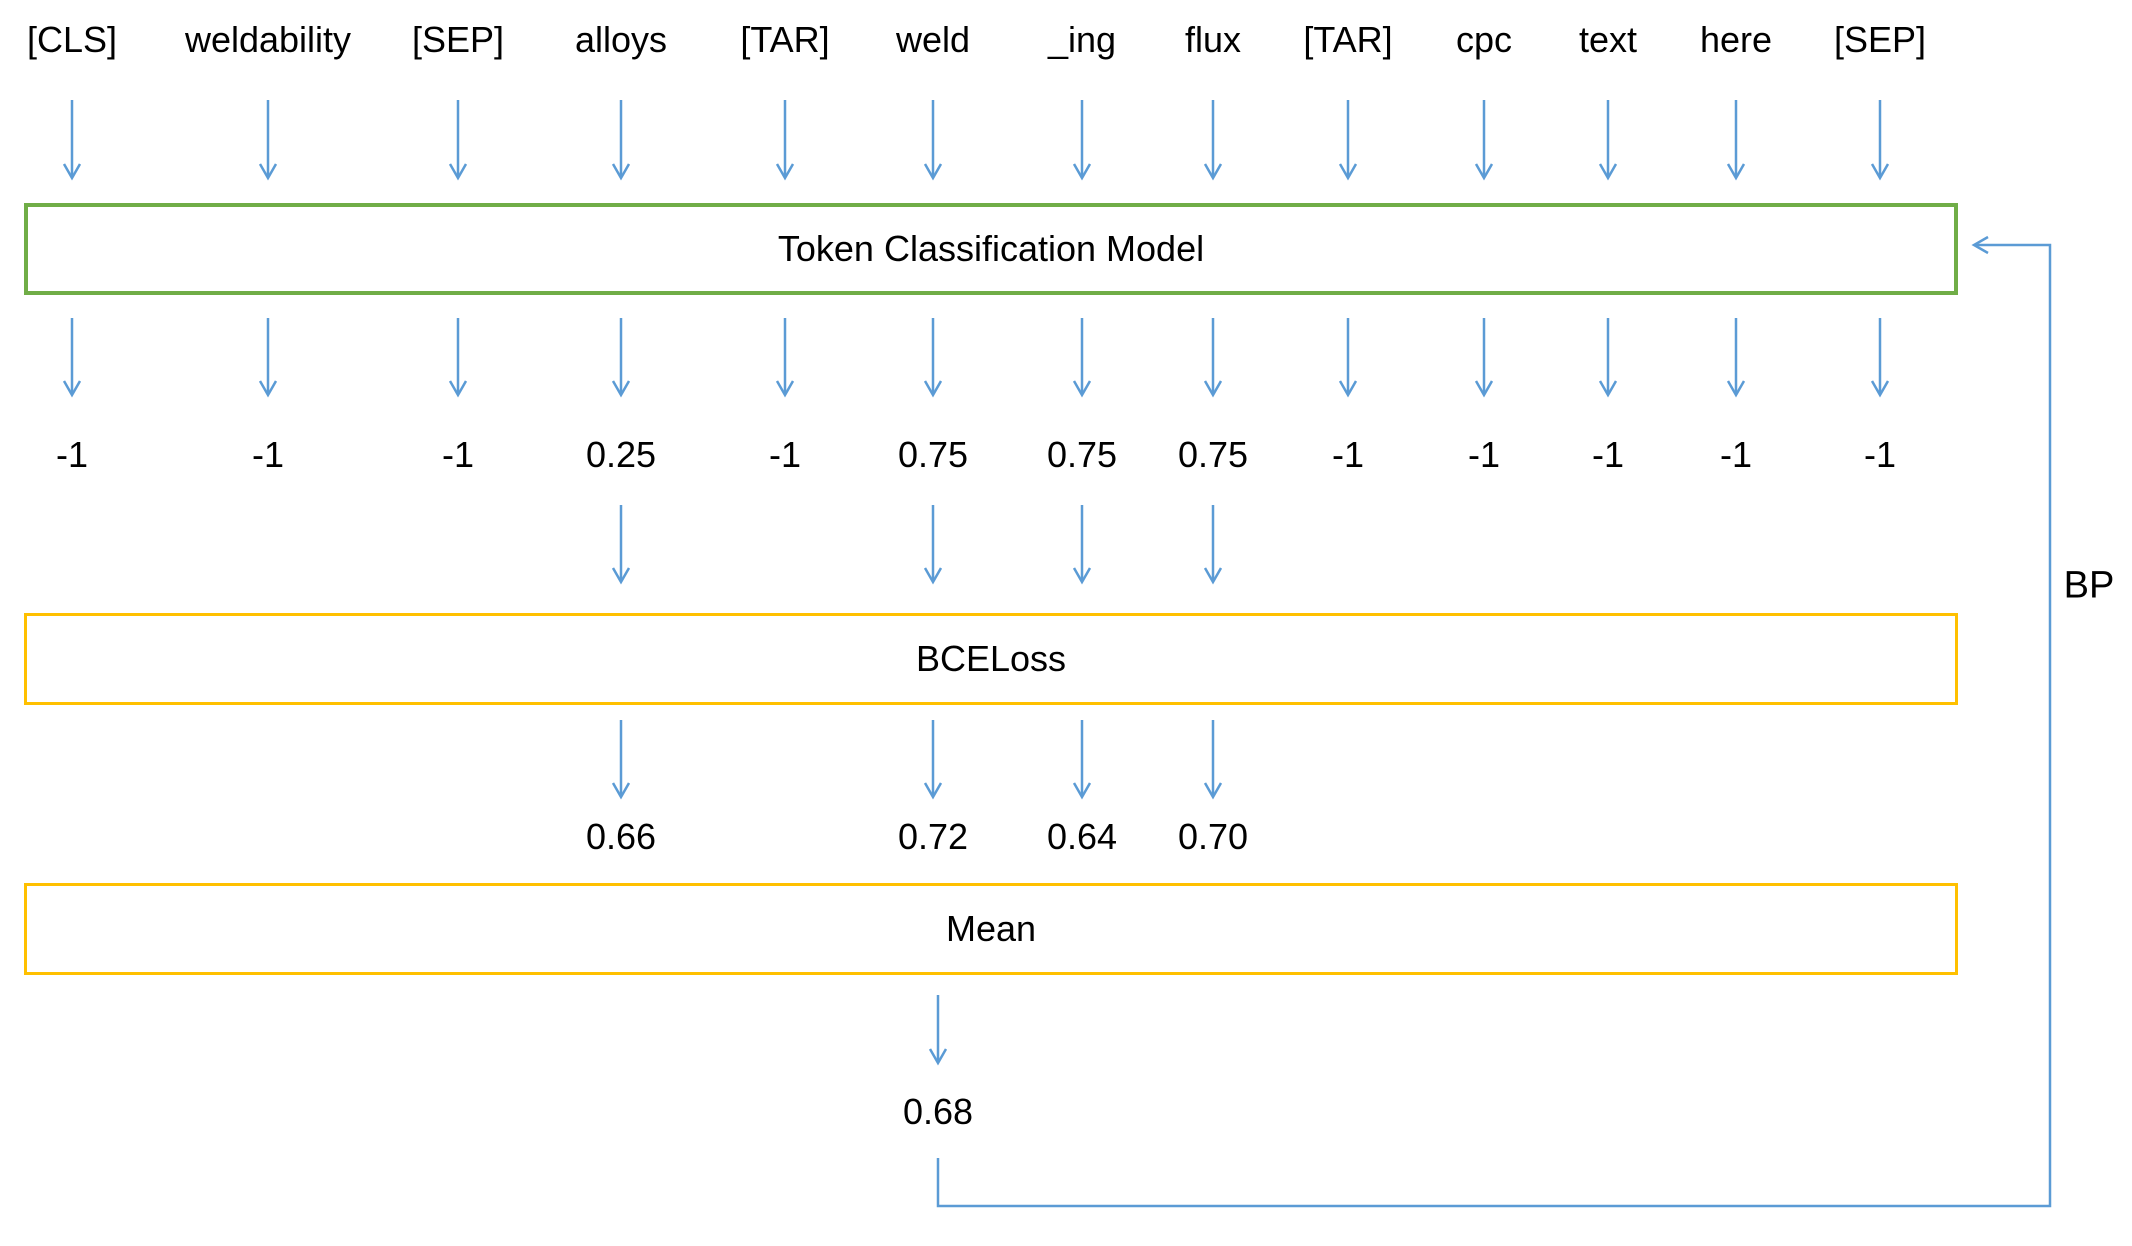 The height and width of the screenshot is (1246, 2132). What do you see at coordinates (933, 40) in the screenshot?
I see `token-label: weld` at bounding box center [933, 40].